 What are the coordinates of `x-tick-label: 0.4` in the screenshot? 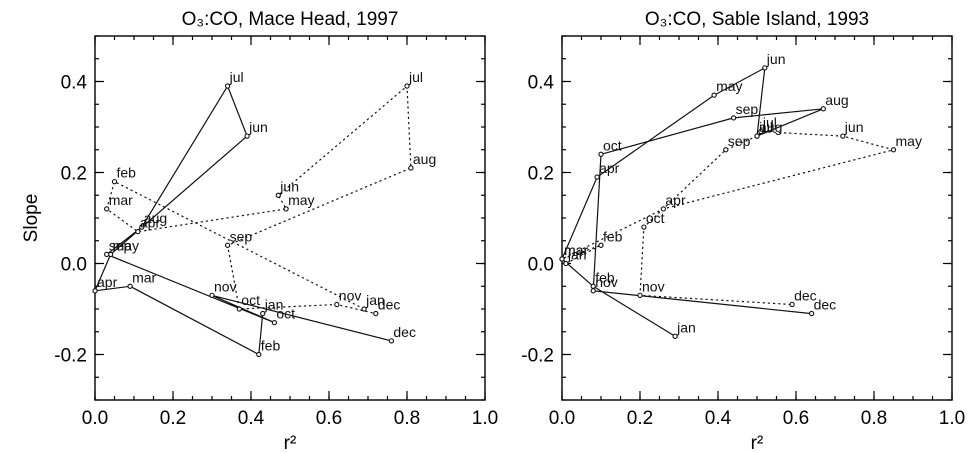 It's located at (251, 418).